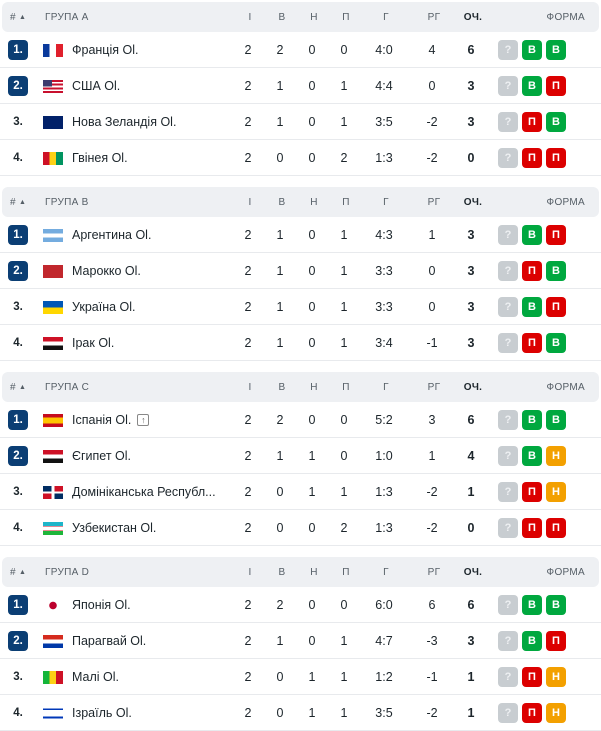 Image resolution: width=601 pixels, height=731 pixels. I want to click on table-row: 1. Франція Ol. 2 2 0 0 4:0 4 6 ? В В, so click(300, 50).